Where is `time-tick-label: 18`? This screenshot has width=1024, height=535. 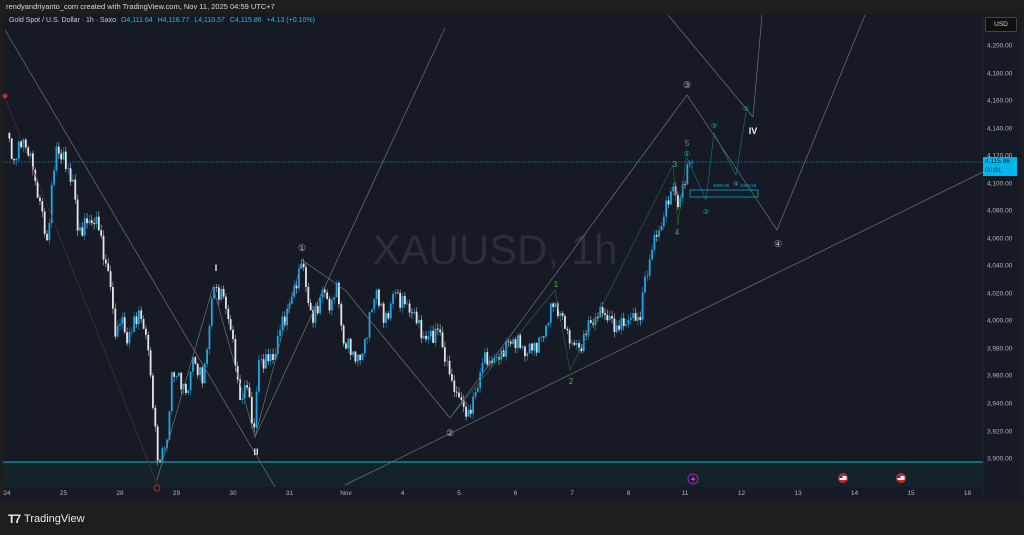
time-tick-label: 18 is located at coordinates (967, 493).